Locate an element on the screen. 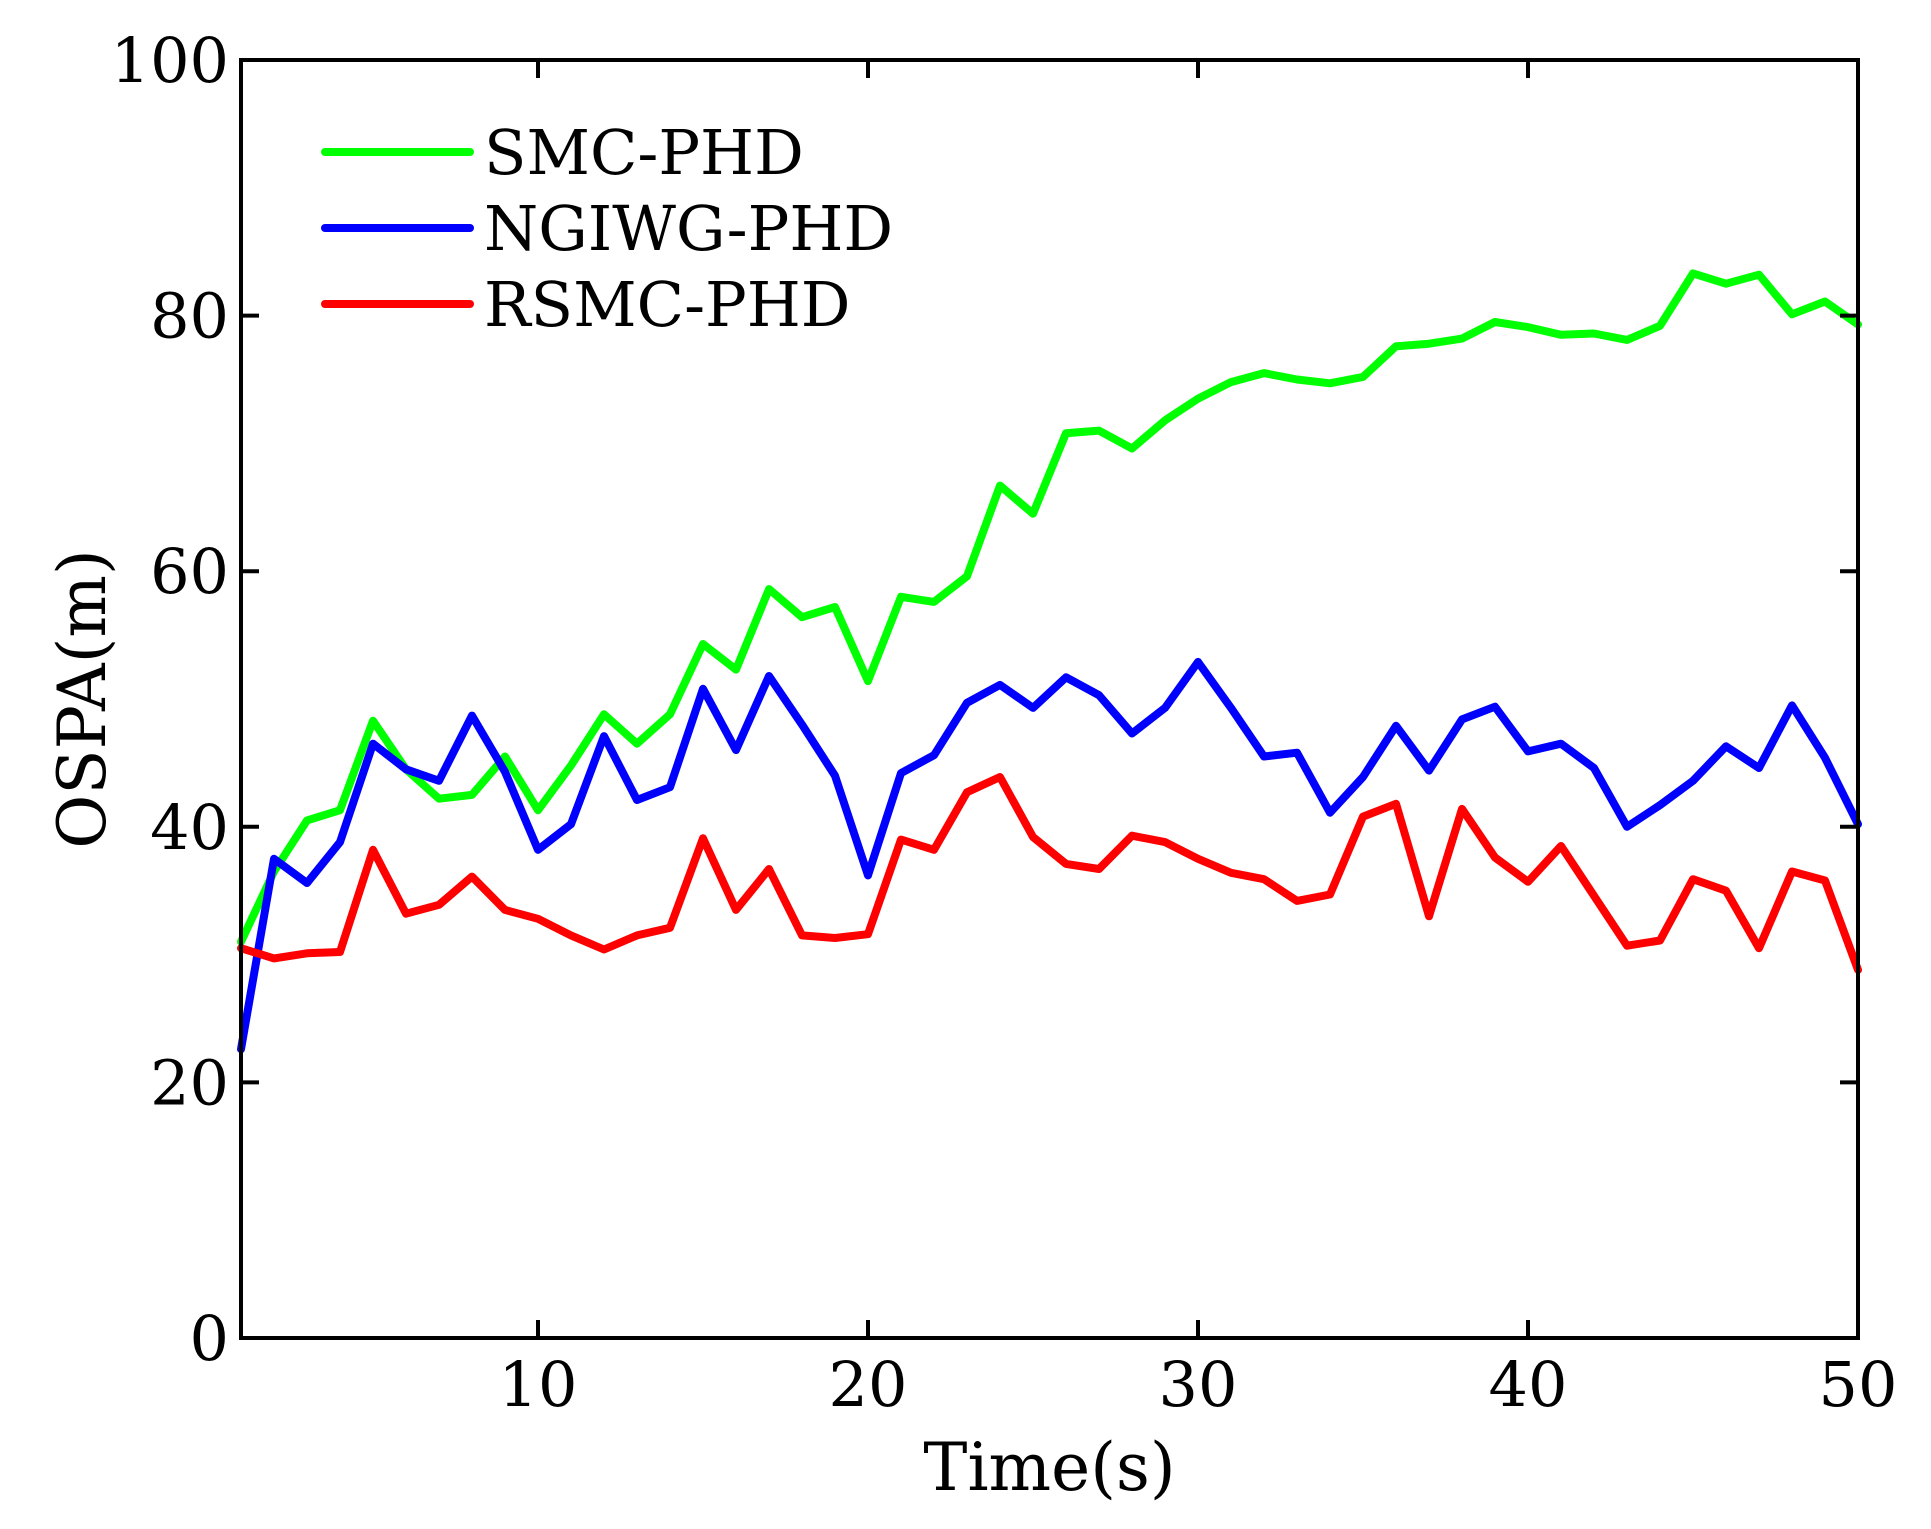 Image resolution: width=1931 pixels, height=1529 pixels. legend-label-smc-phd: SMC-PHD is located at coordinates (644, 152).